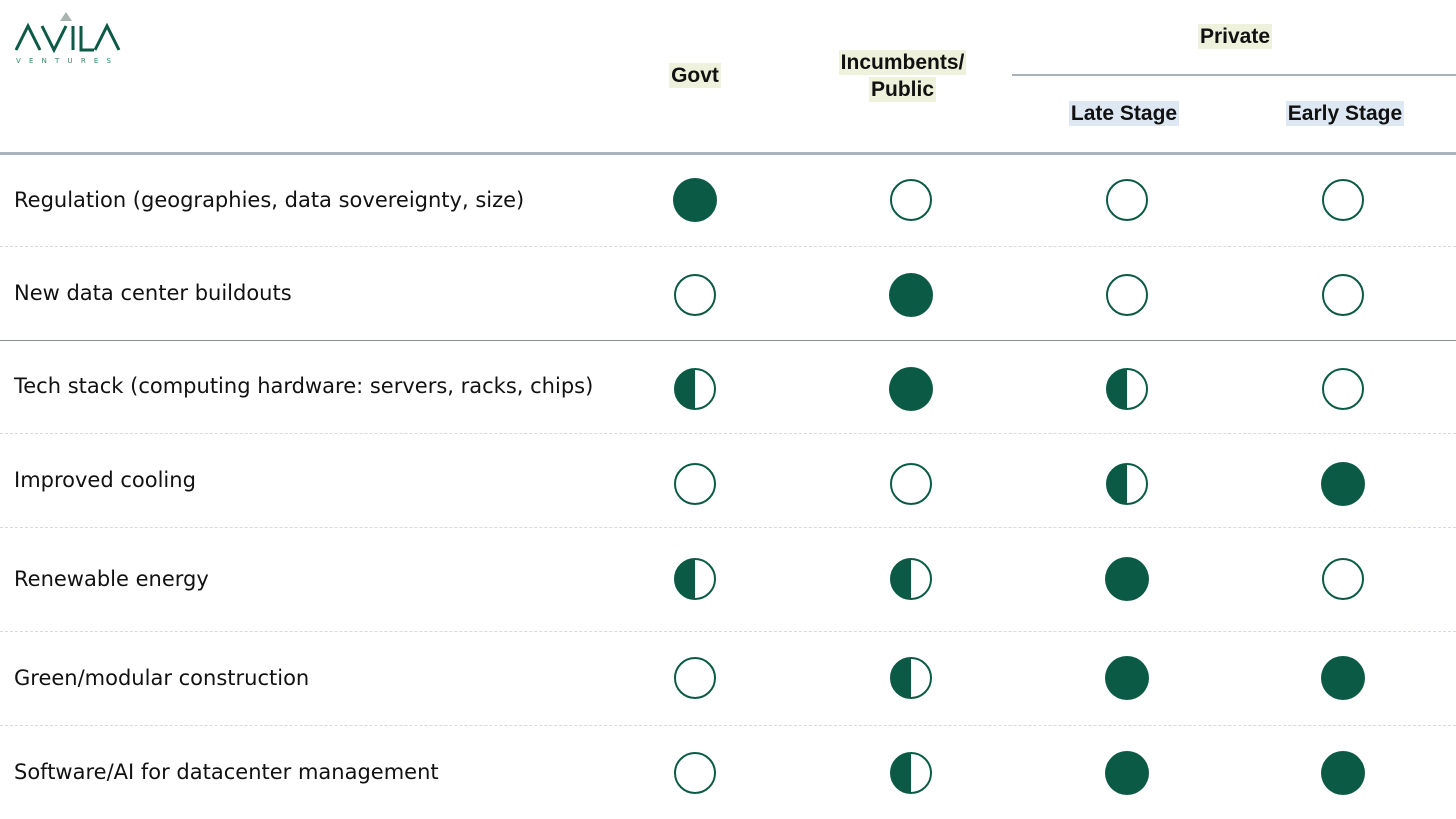 This screenshot has width=1456, height=819. Describe the element at coordinates (1234, 75) in the screenshot. I see `private-header-divider` at that location.